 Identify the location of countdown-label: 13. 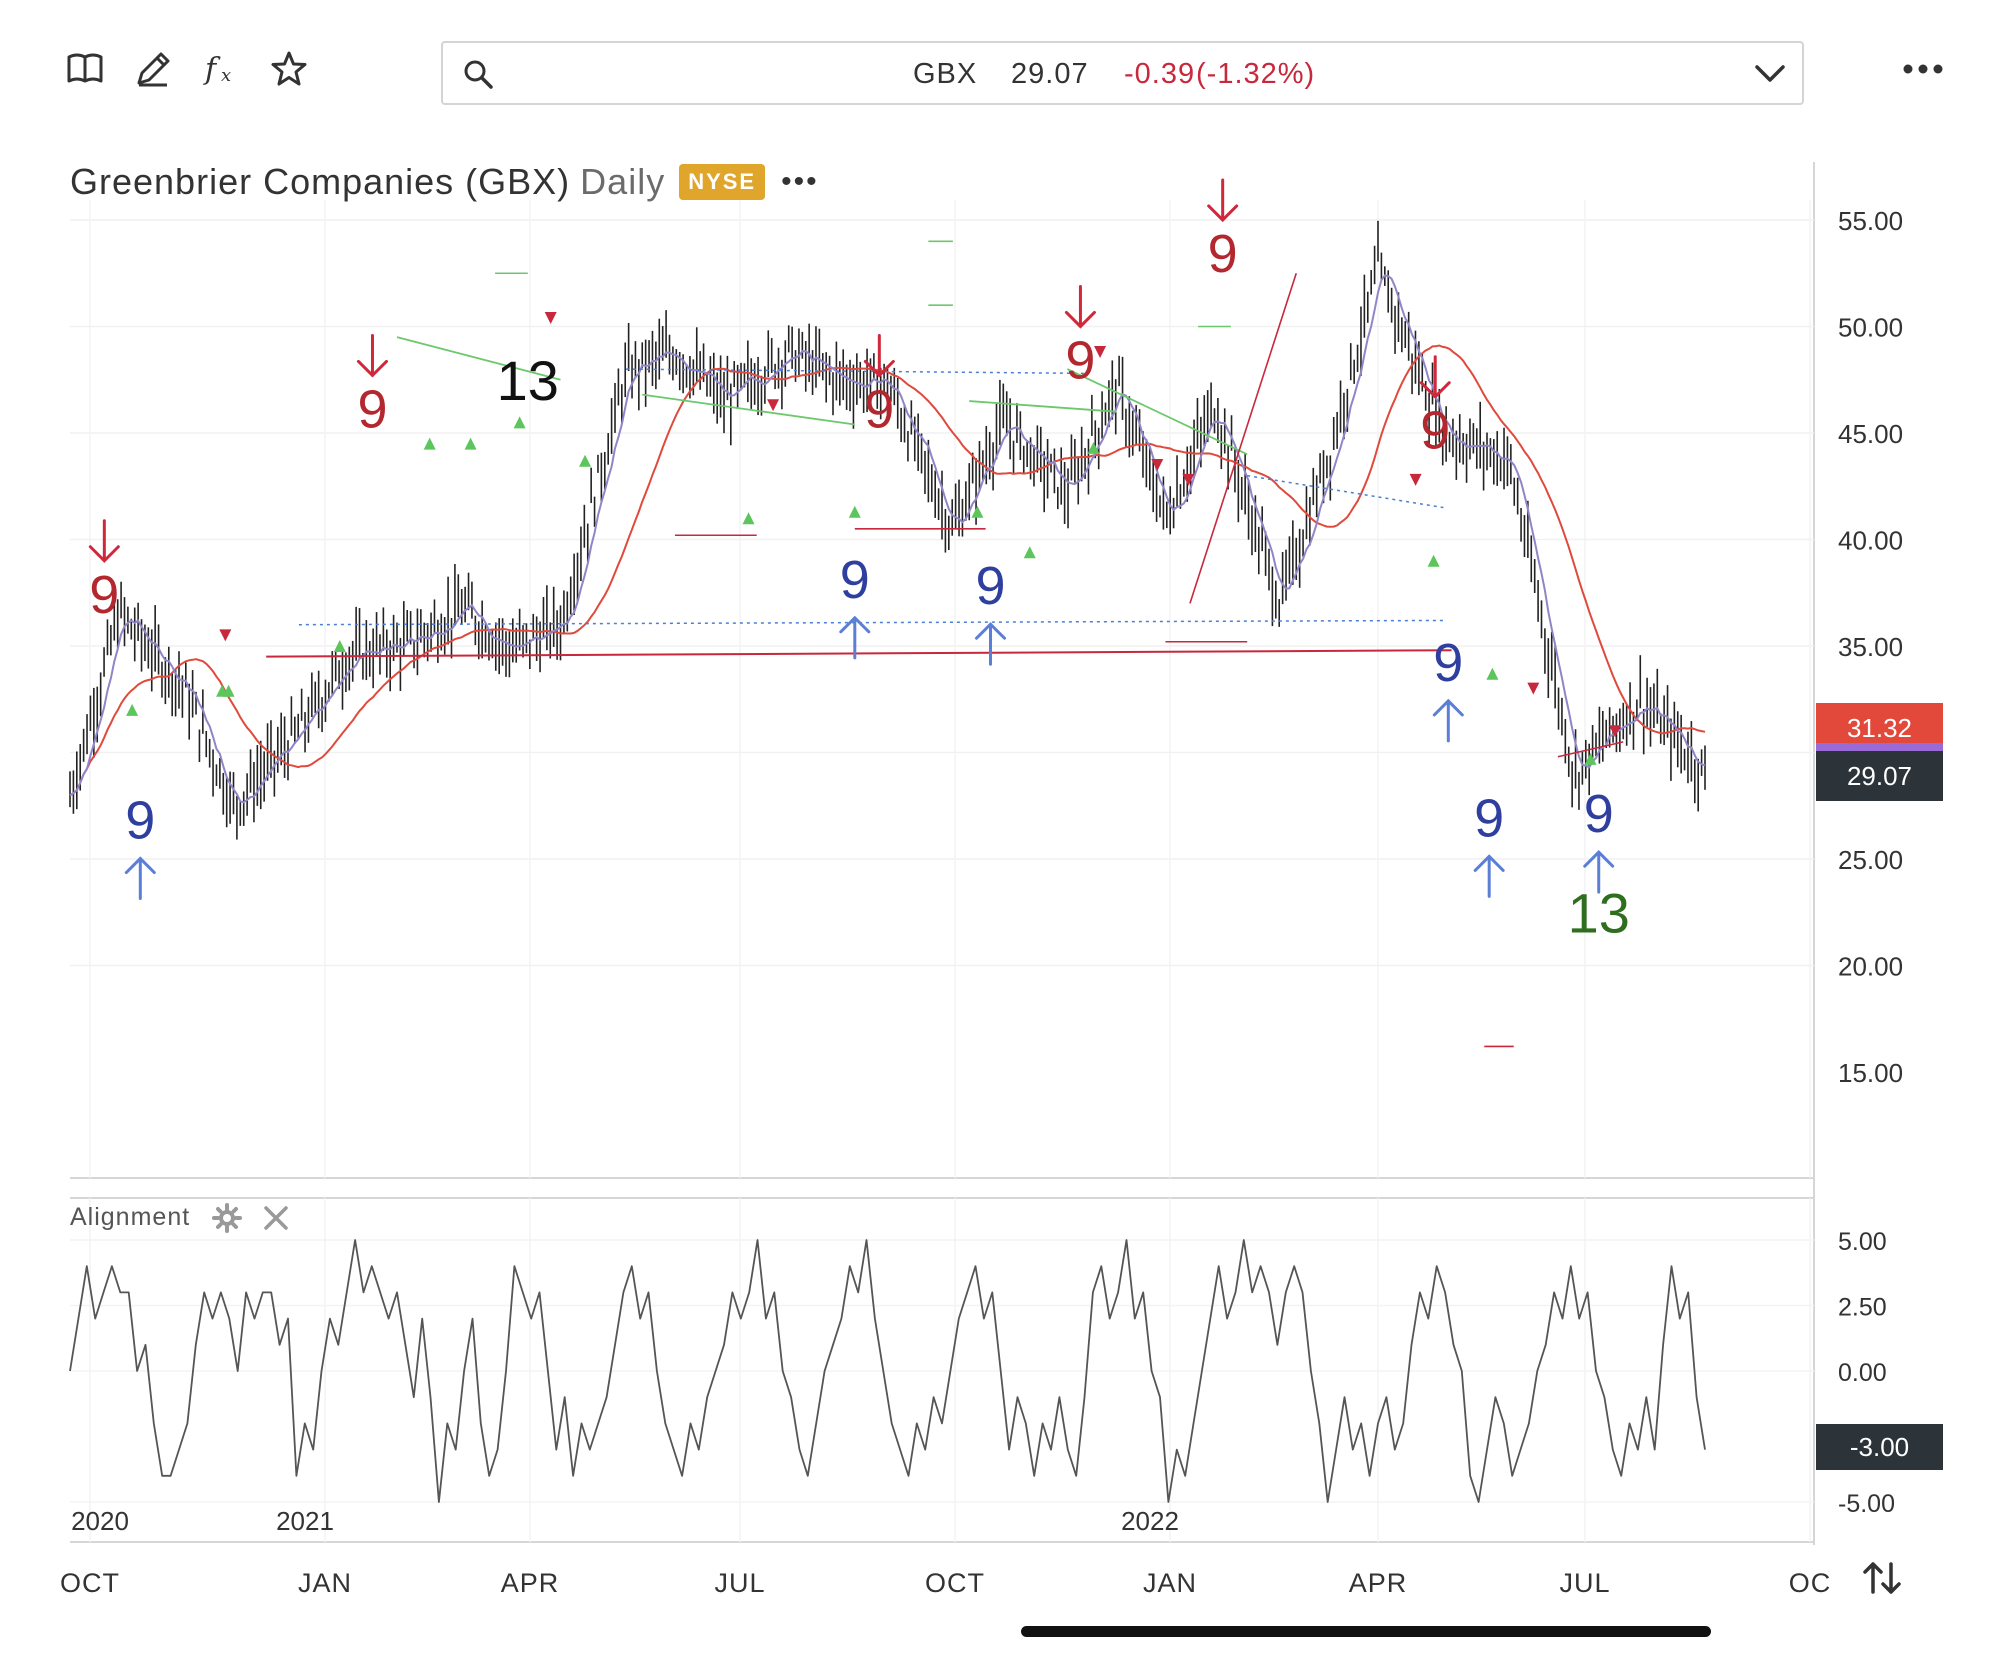
(528, 380).